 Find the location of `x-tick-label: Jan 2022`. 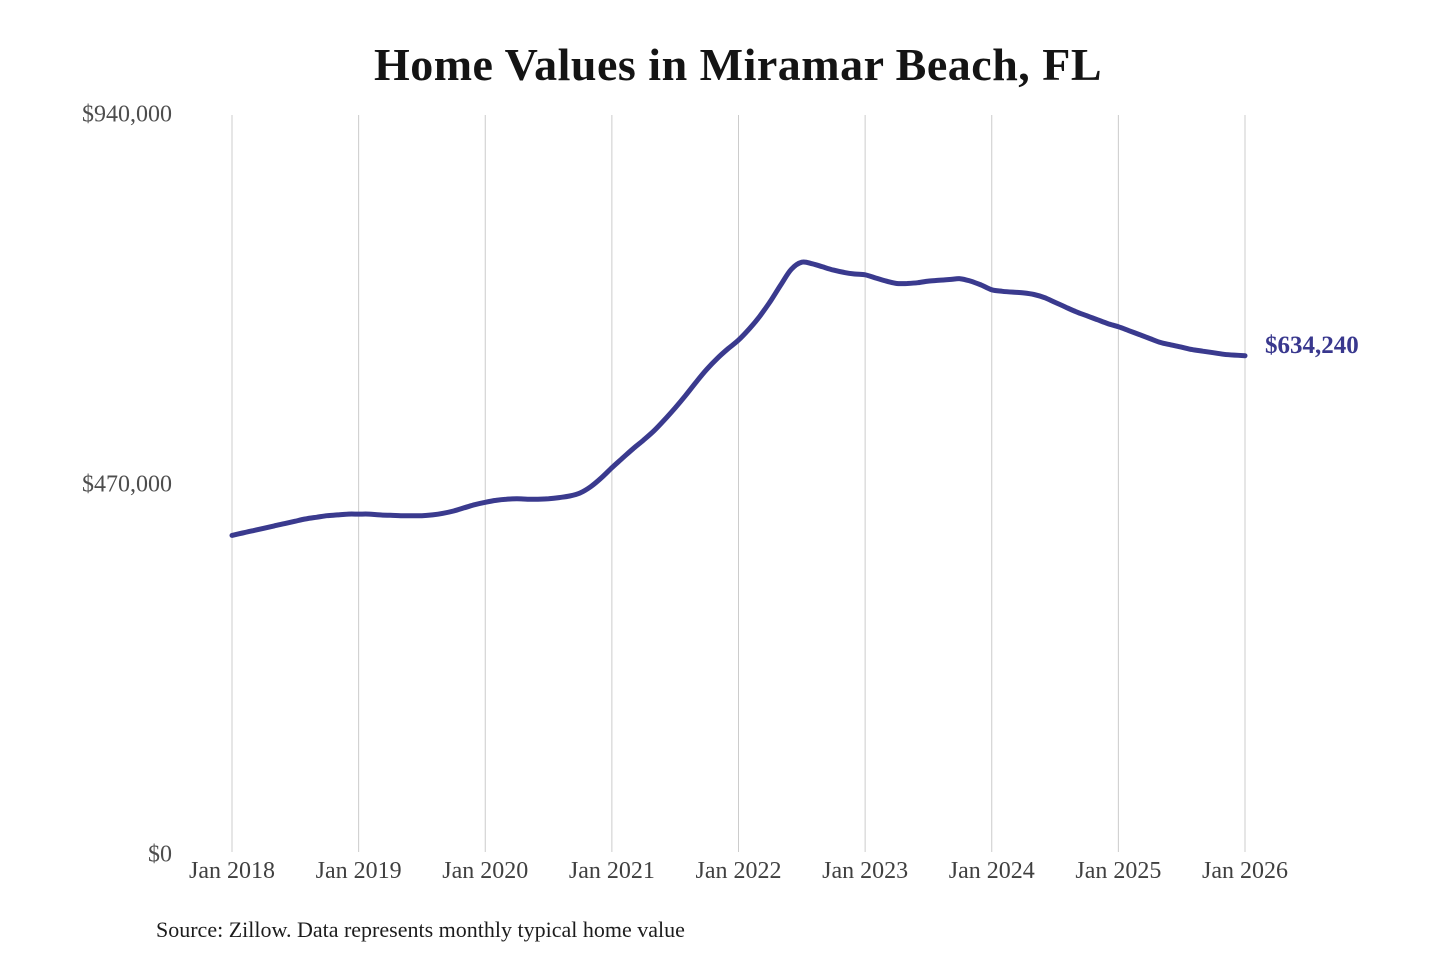

x-tick-label: Jan 2022 is located at coordinates (738, 871).